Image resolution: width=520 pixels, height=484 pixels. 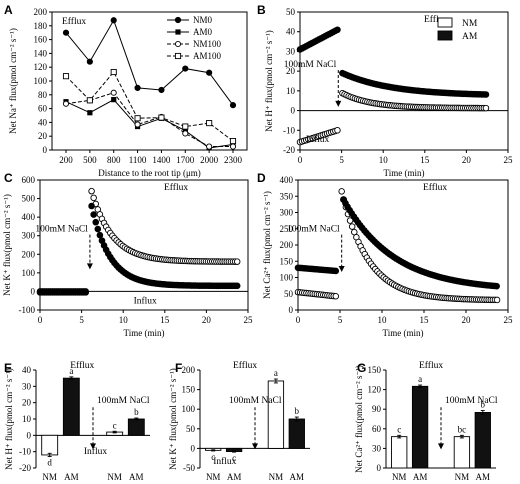 I want to click on y-tick-label: 350, so click(x=287, y=196).